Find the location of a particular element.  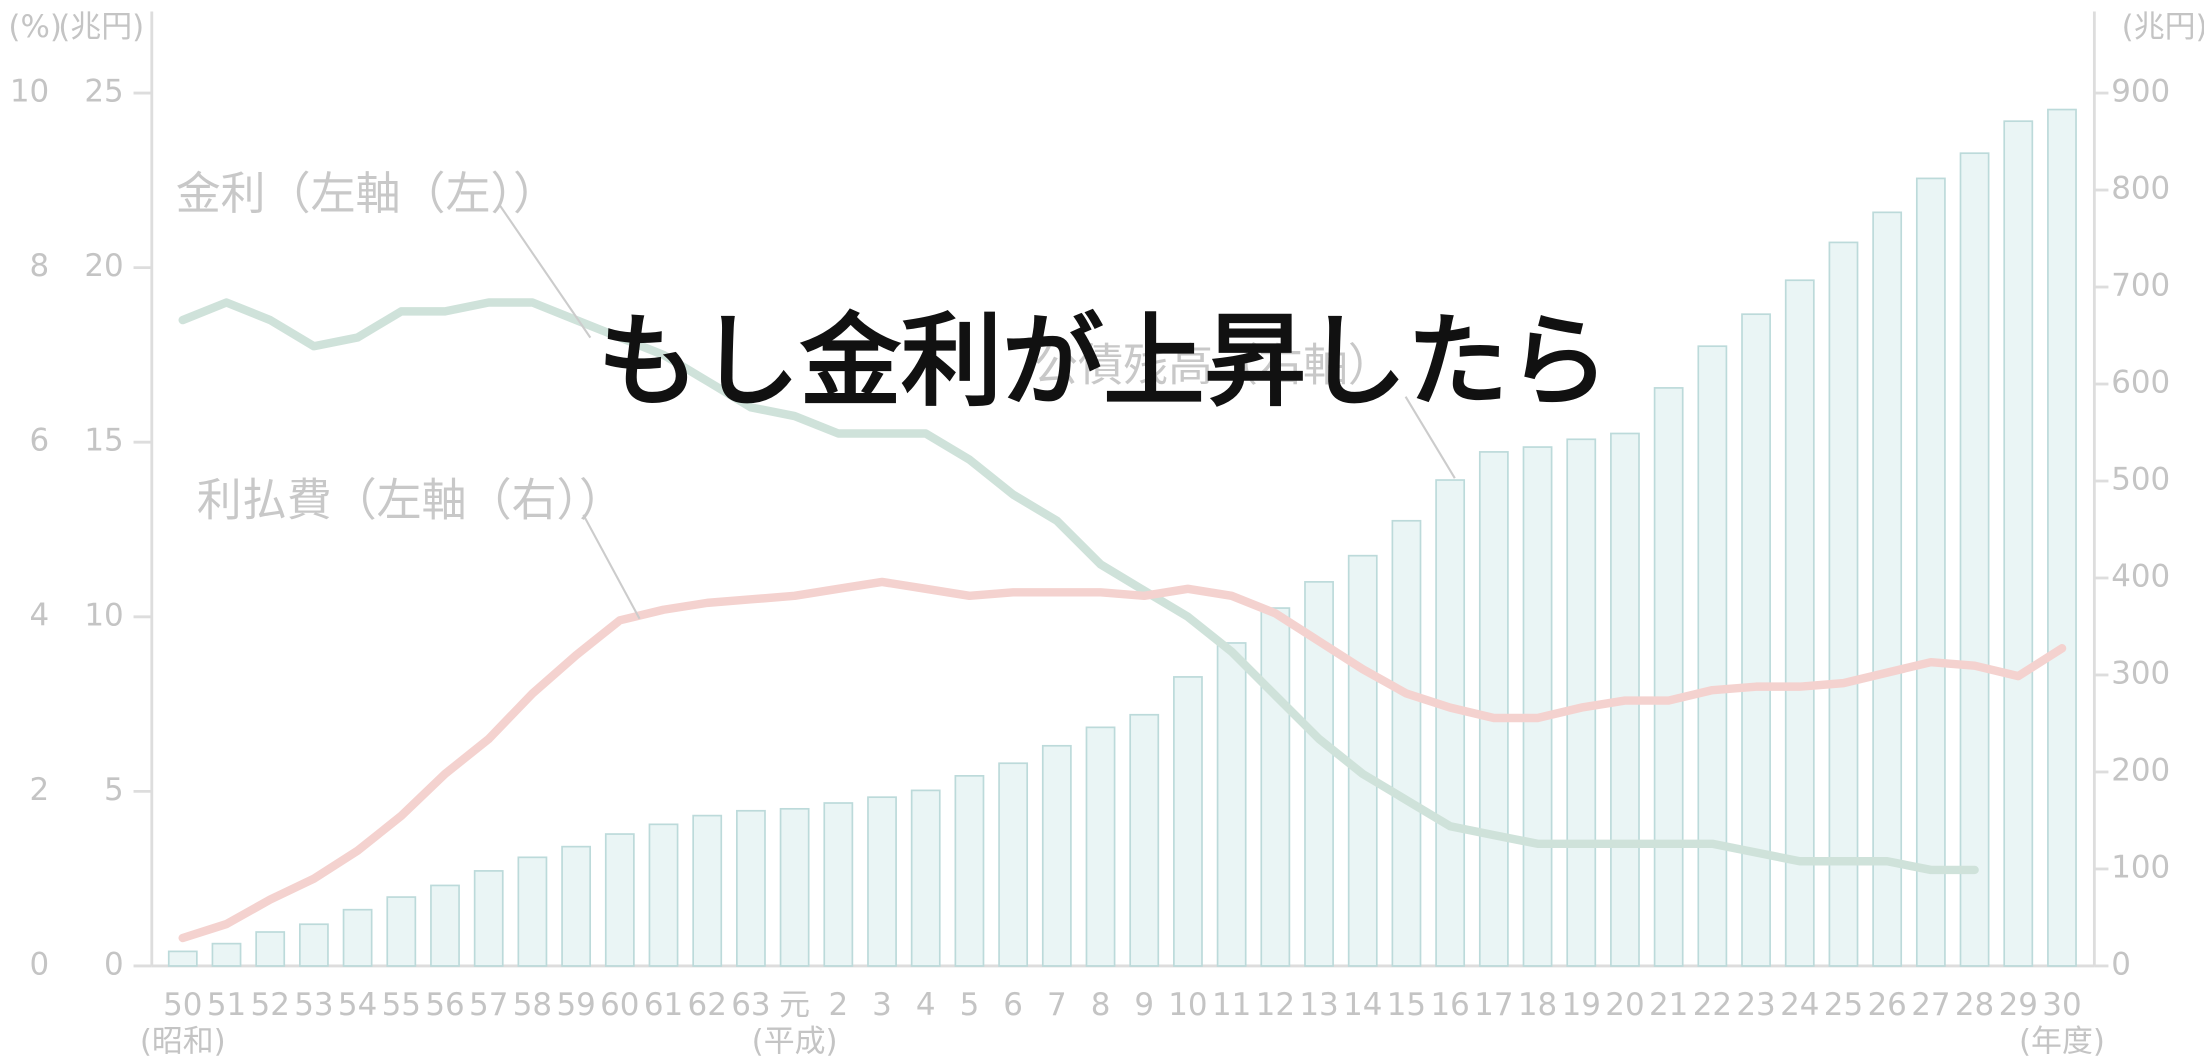

x-tick-label: 63 is located at coordinates (750, 1005).